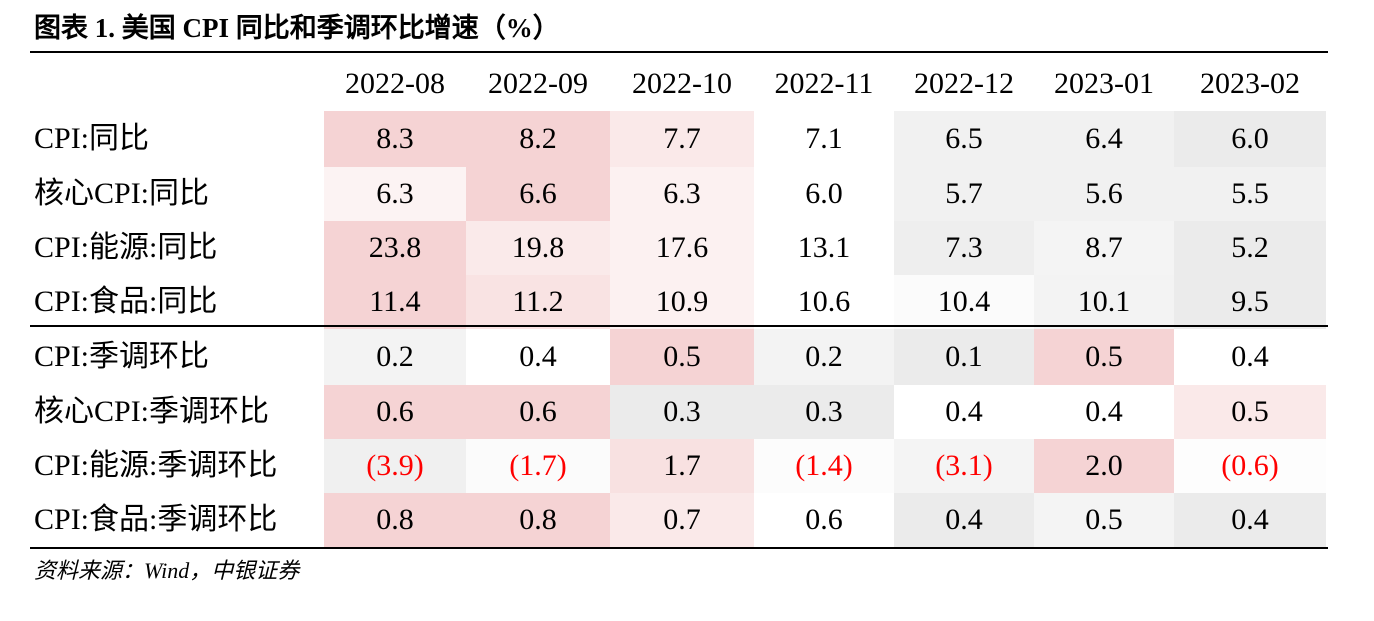 The height and width of the screenshot is (621, 1374). I want to click on row-label: CPI:能源:季调环比, so click(156, 465).